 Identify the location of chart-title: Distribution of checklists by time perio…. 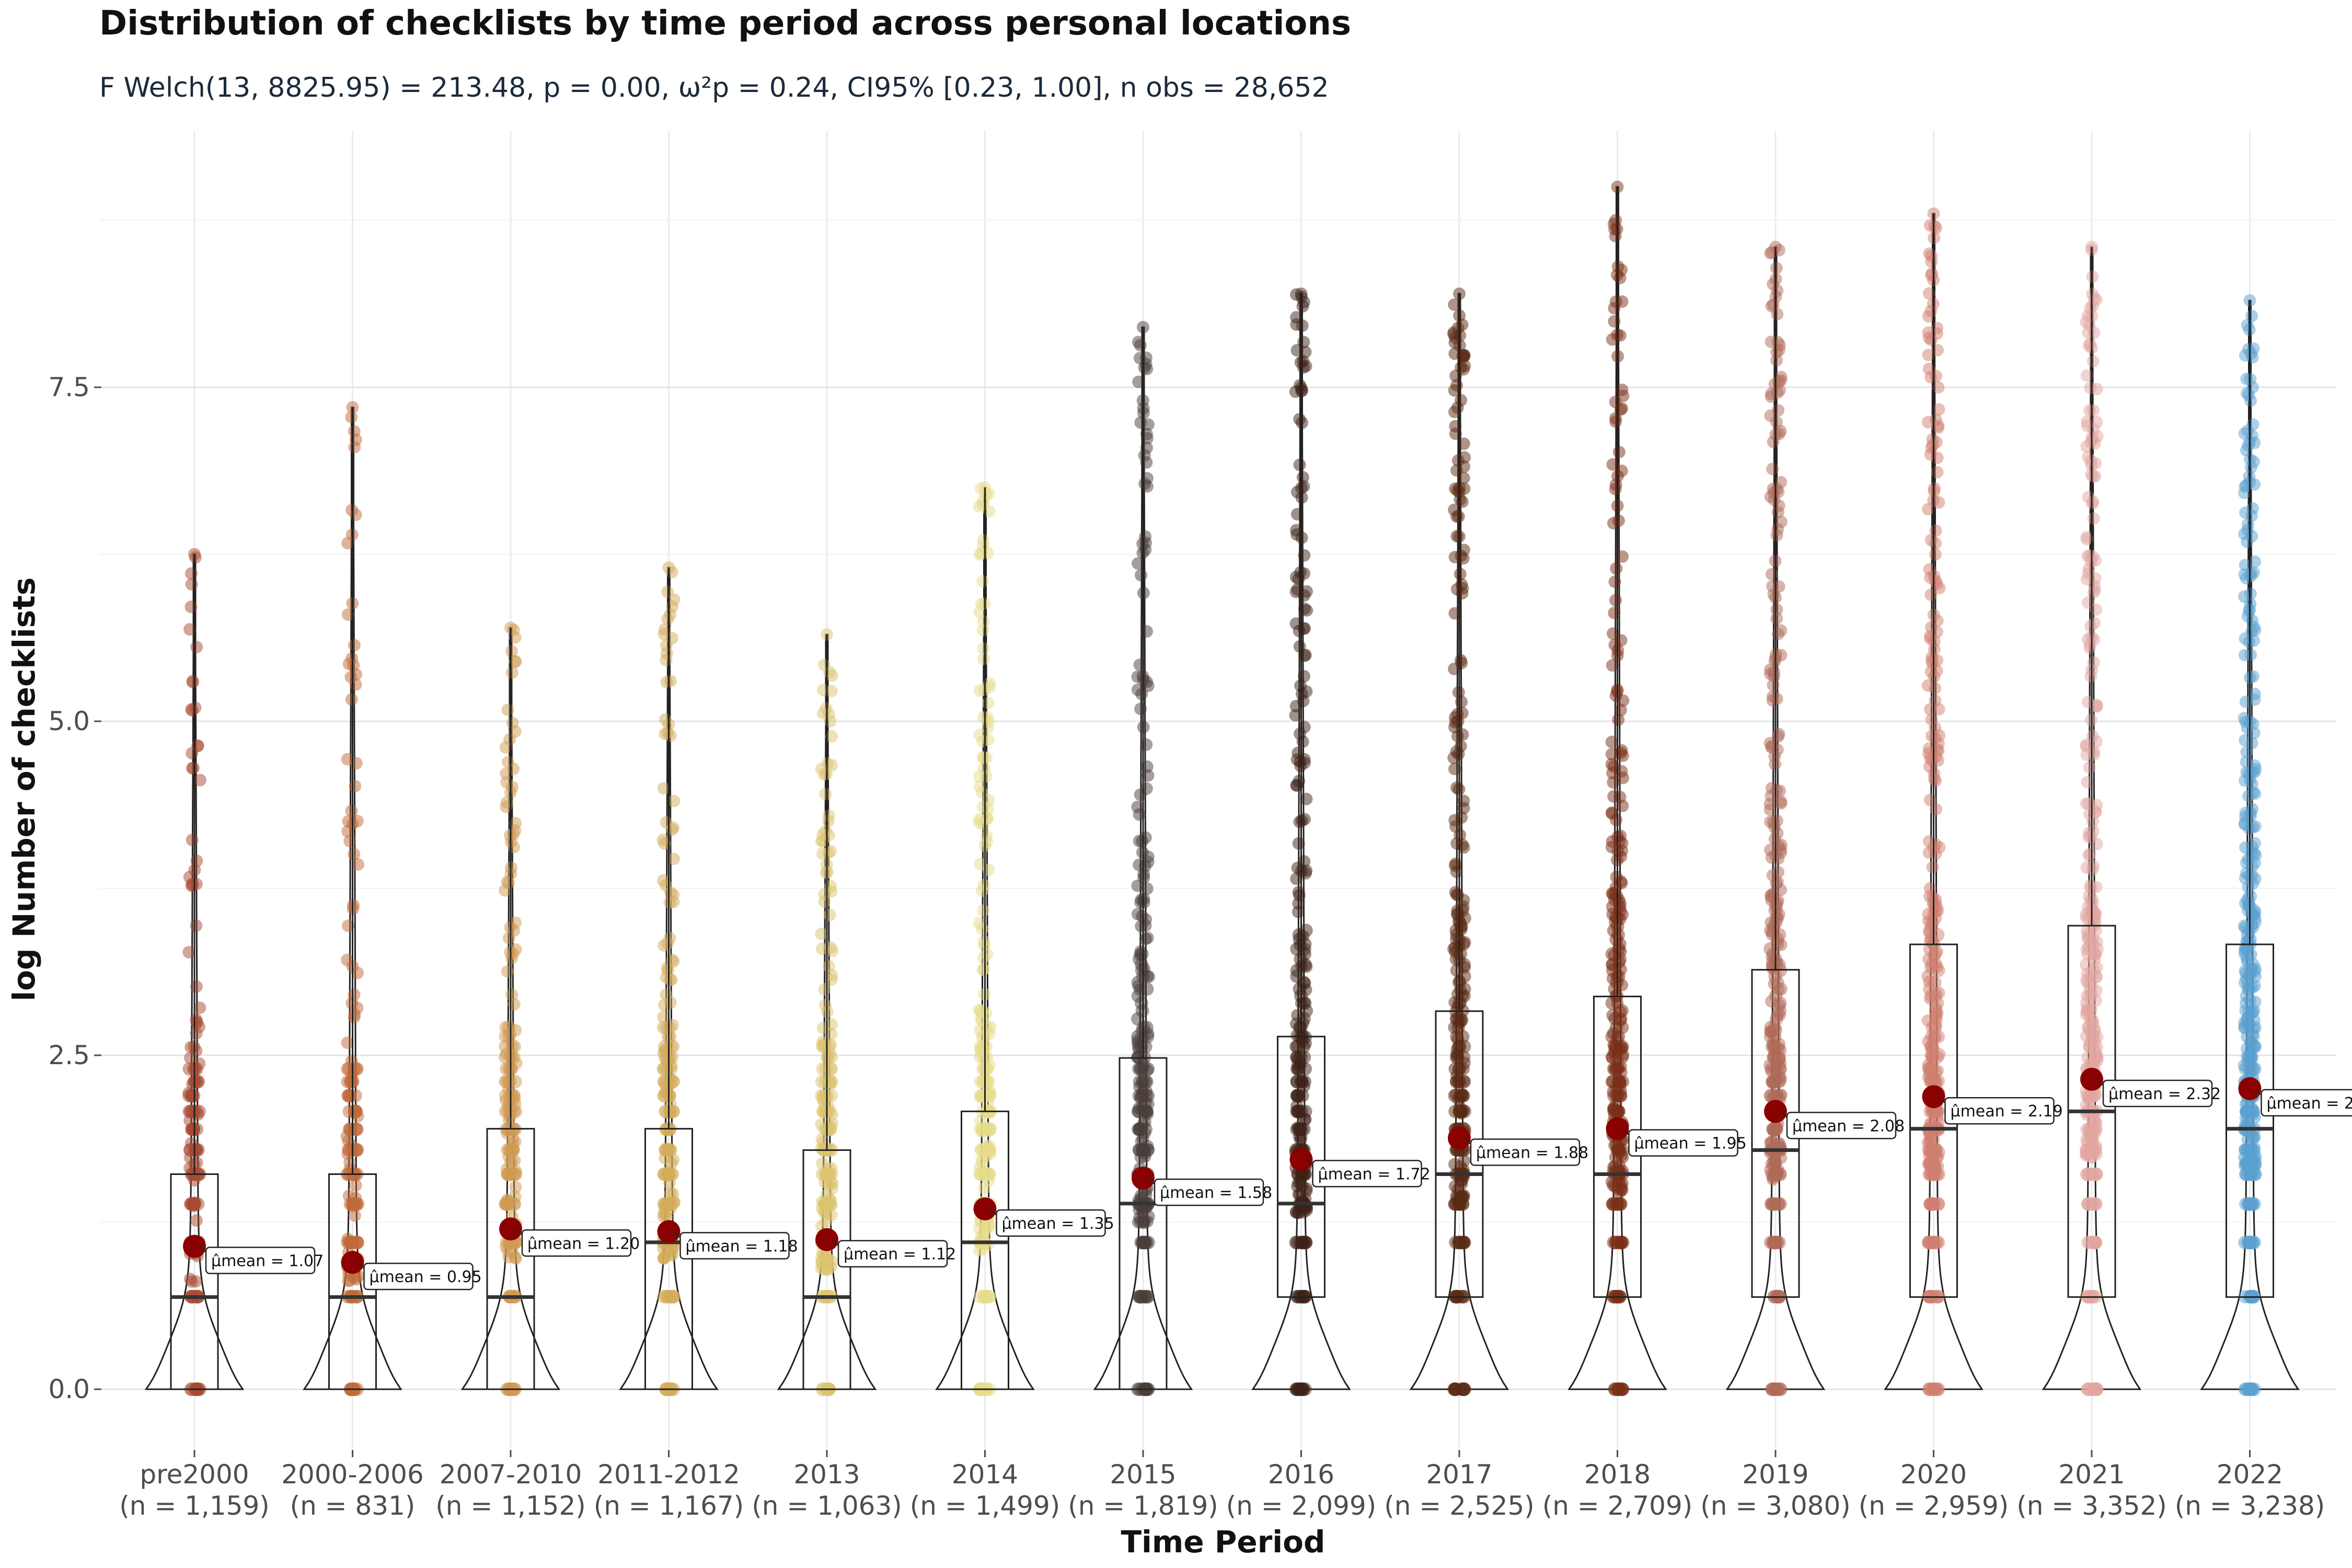
(725, 23).